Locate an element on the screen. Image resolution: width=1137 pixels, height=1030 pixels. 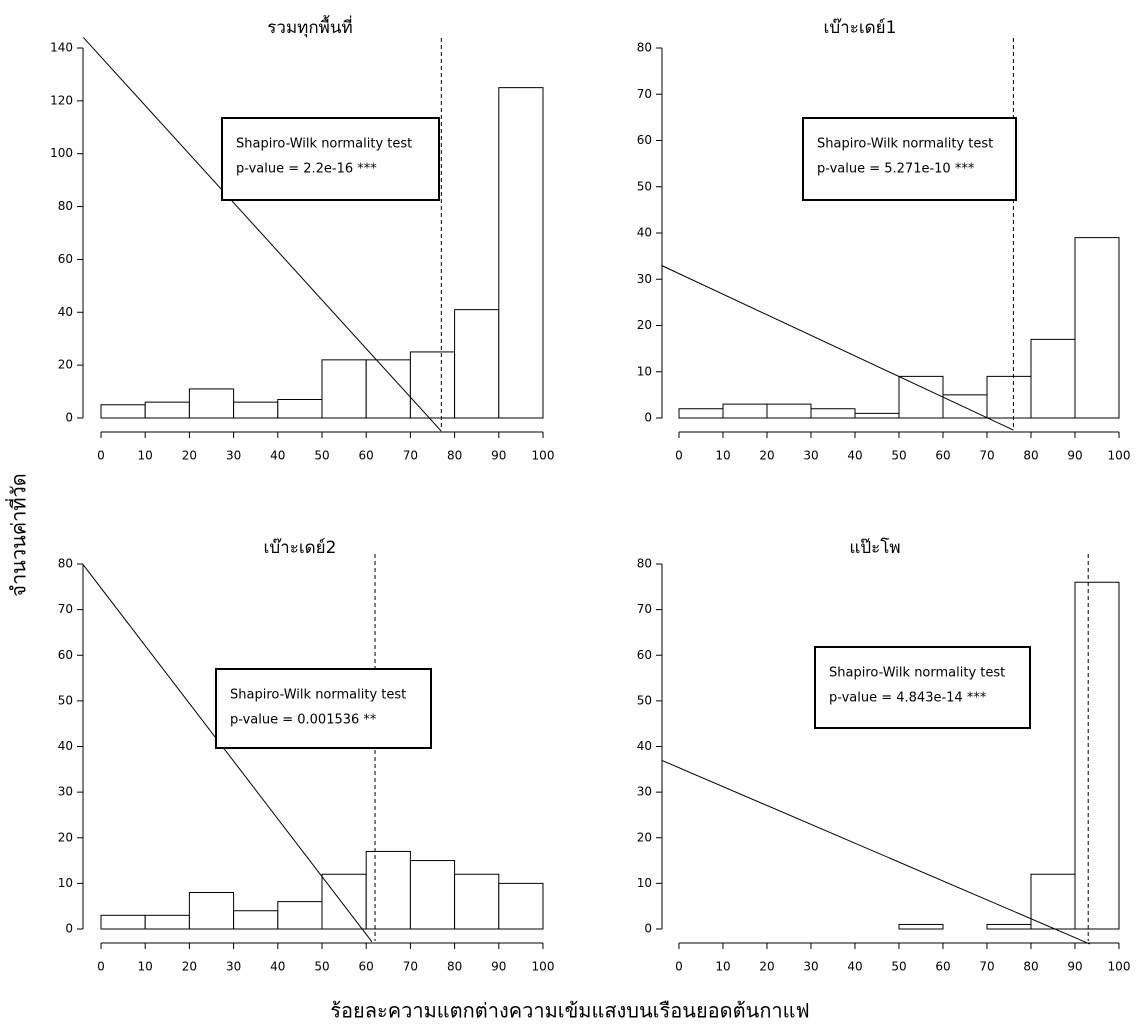
panel-title: แป๊ะโพ is located at coordinates (874, 547).